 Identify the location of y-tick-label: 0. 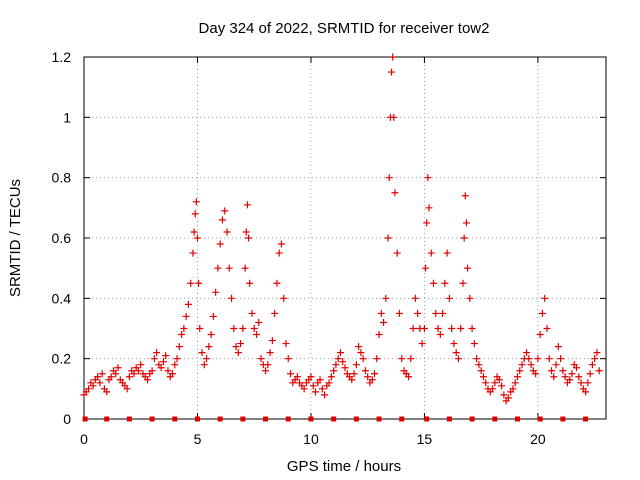
(67, 419).